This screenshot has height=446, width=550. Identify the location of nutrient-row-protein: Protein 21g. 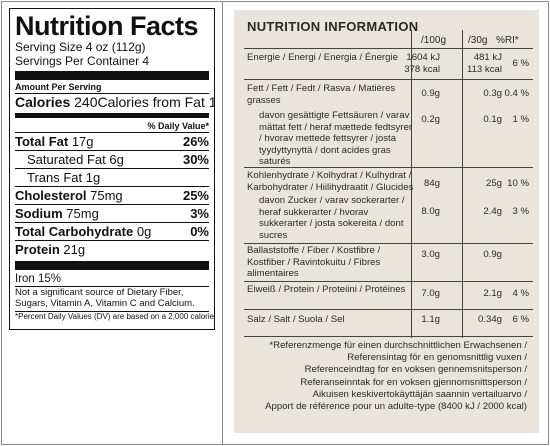
(112, 249).